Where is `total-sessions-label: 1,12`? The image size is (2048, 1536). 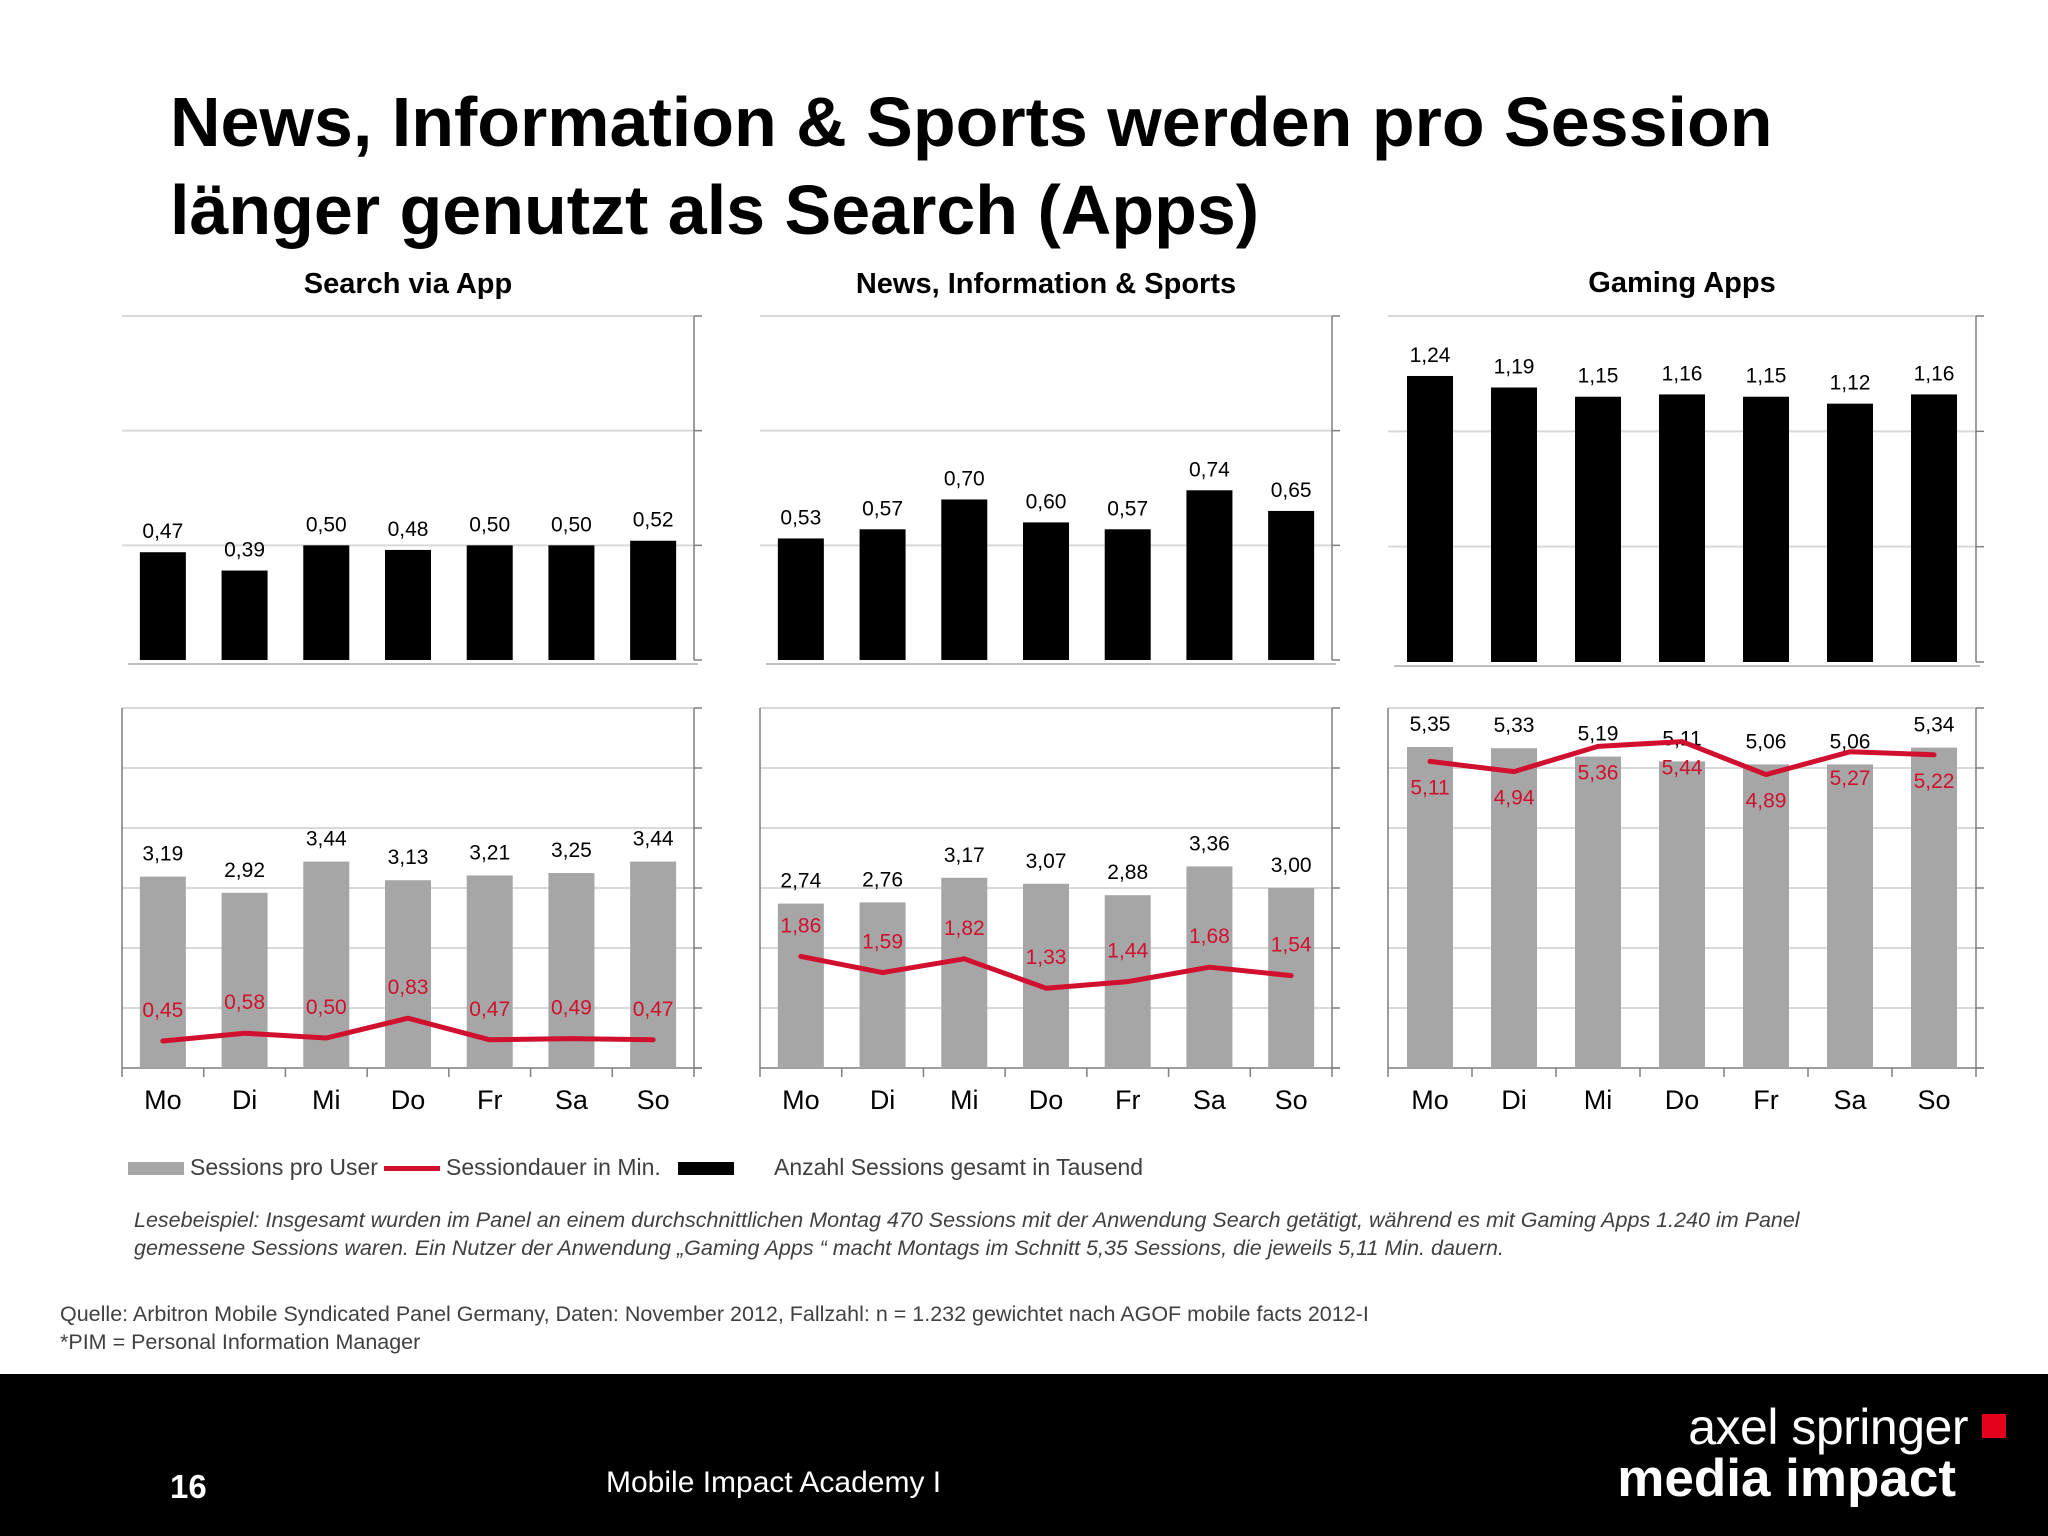
total-sessions-label: 1,12 is located at coordinates (1850, 383).